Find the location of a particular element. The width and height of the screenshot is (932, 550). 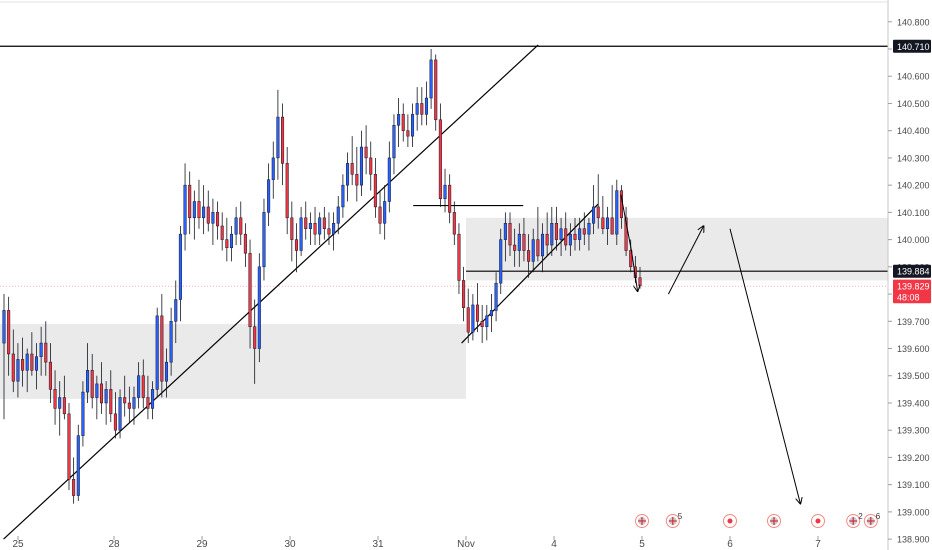

price-tick-label: 139.200 is located at coordinates (913, 458).